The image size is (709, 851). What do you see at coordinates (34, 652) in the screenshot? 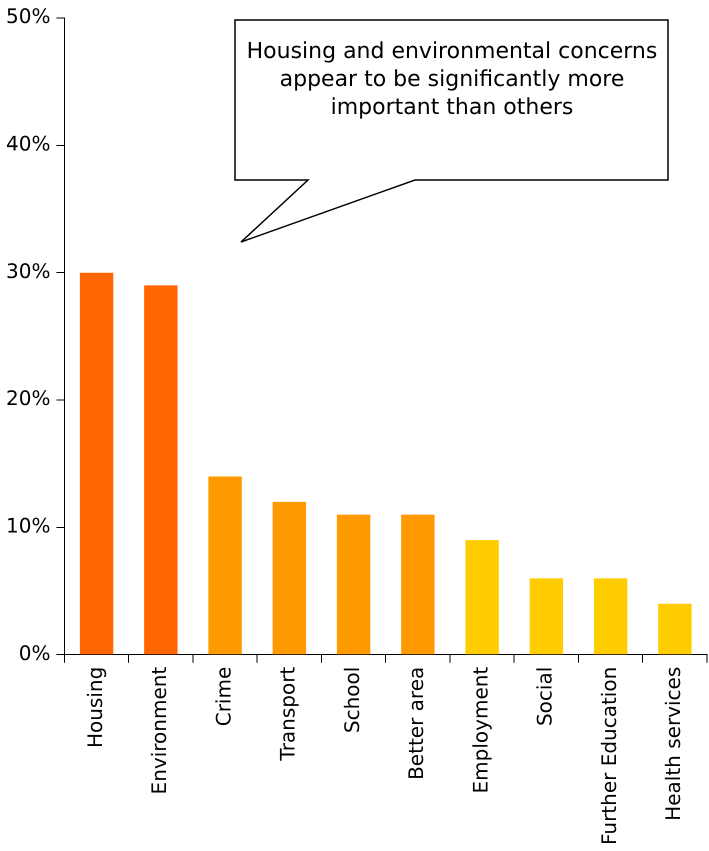
I see `y-tick-label: 0%` at bounding box center [34, 652].